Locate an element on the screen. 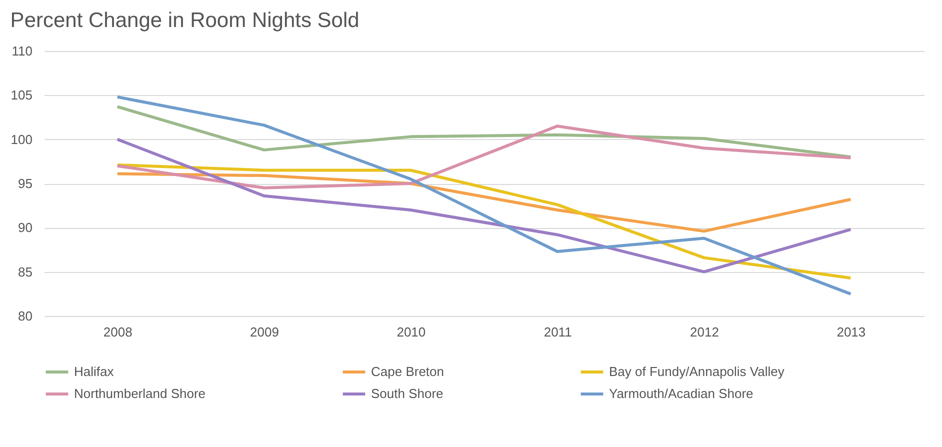 The width and height of the screenshot is (942, 447). legend-label: Bay of Fundy/Annapolis Valley is located at coordinates (697, 371).